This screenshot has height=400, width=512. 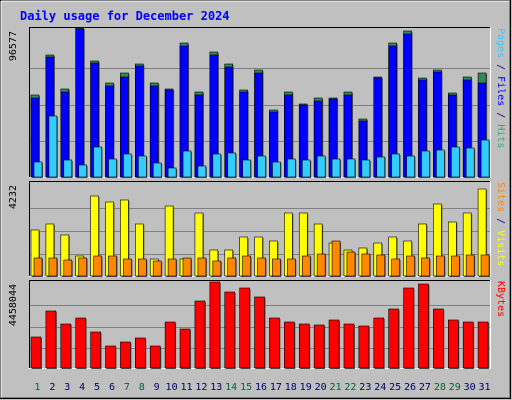 I want to click on x-tick-label: 14, so click(x=231, y=387).